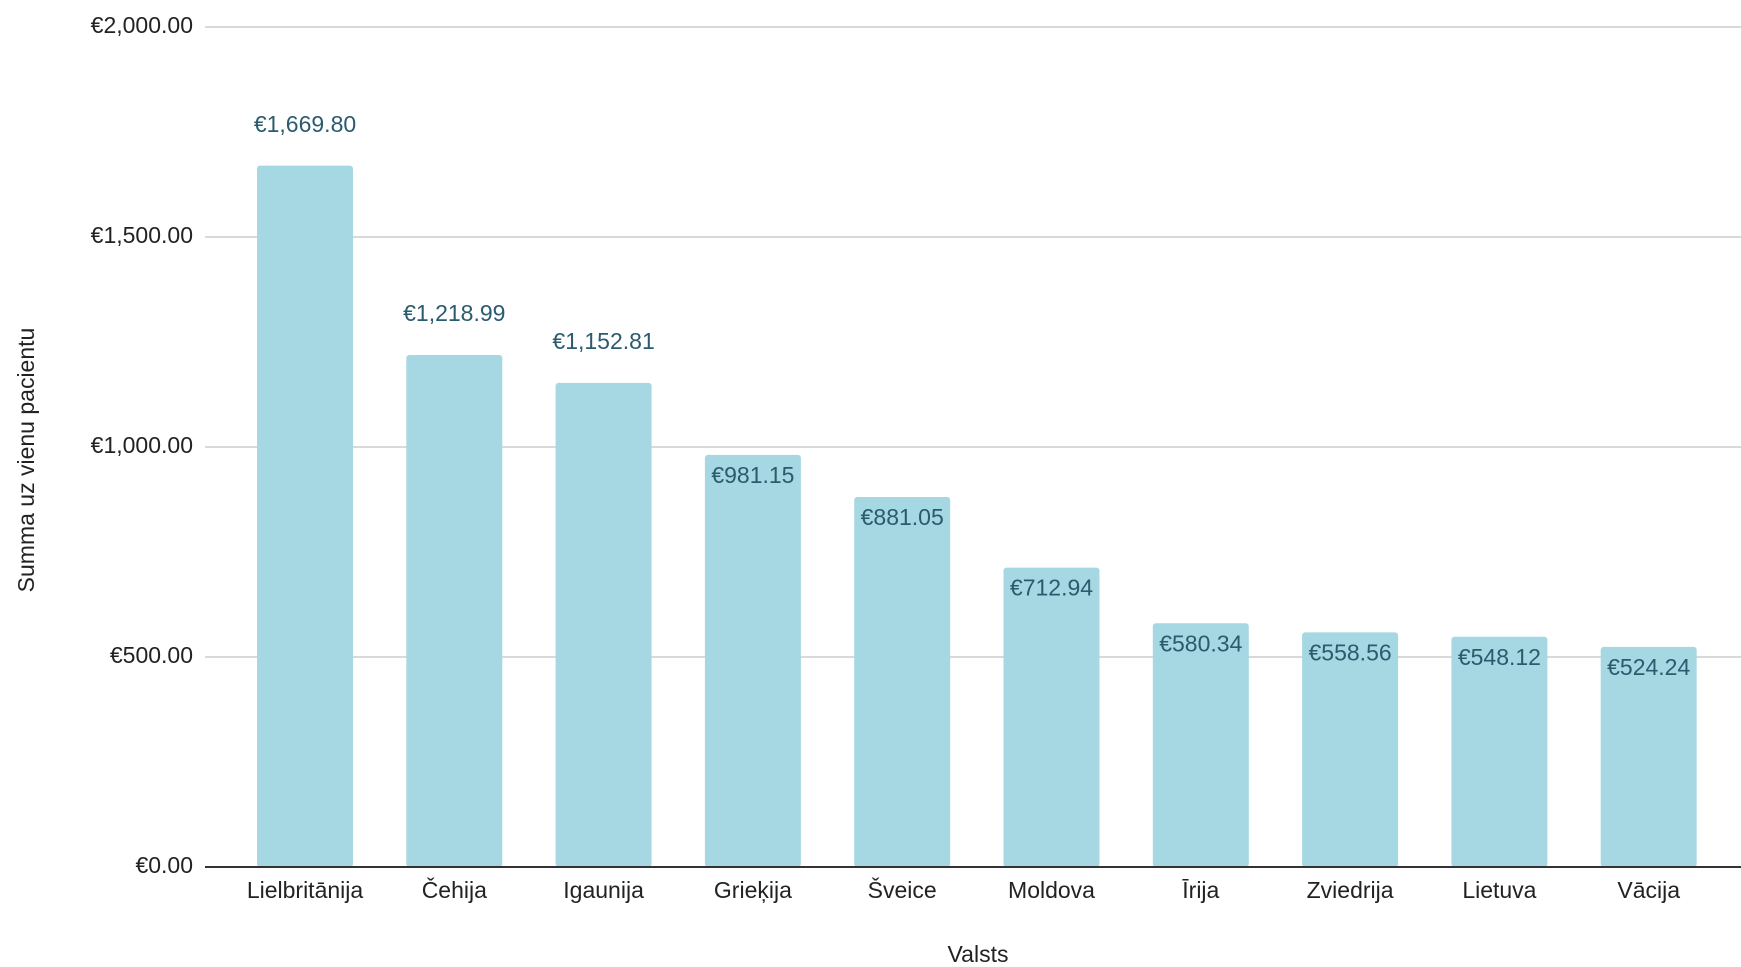 This screenshot has height=967, width=1741. Describe the element at coordinates (902, 889) in the screenshot. I see `x-tick-label: Šveice` at that location.